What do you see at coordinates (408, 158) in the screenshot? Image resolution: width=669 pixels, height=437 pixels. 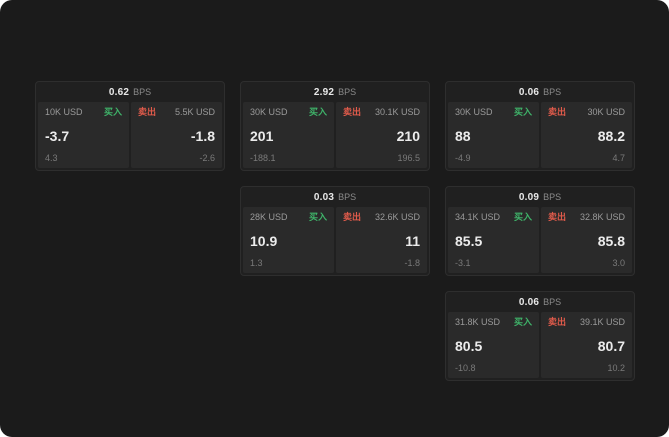 I see `sell-change: 196.5` at bounding box center [408, 158].